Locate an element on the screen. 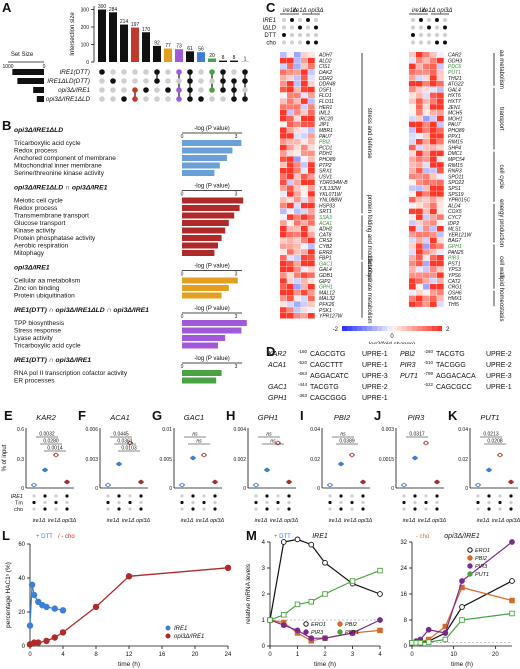 The height and width of the screenshot is (669, 520). gene-title: KAR2 is located at coordinates (46, 417).